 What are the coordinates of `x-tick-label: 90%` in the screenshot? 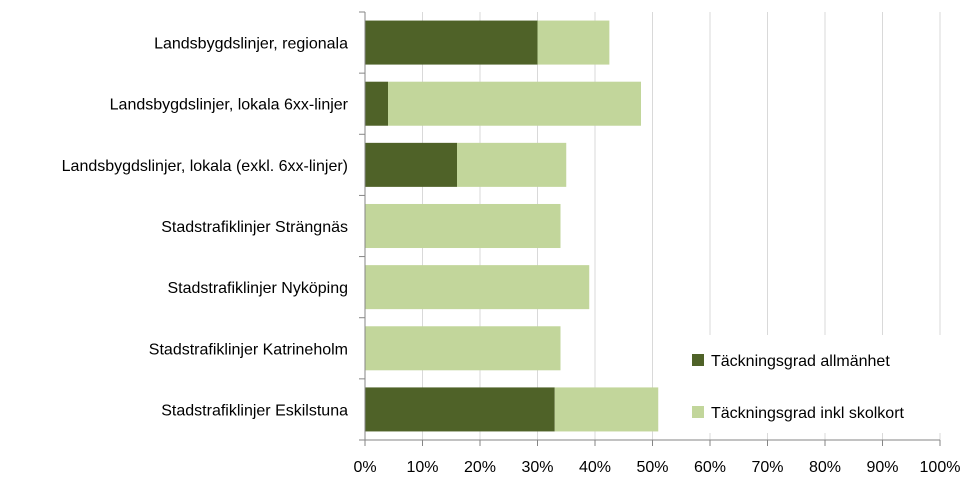 It's located at (882, 467).